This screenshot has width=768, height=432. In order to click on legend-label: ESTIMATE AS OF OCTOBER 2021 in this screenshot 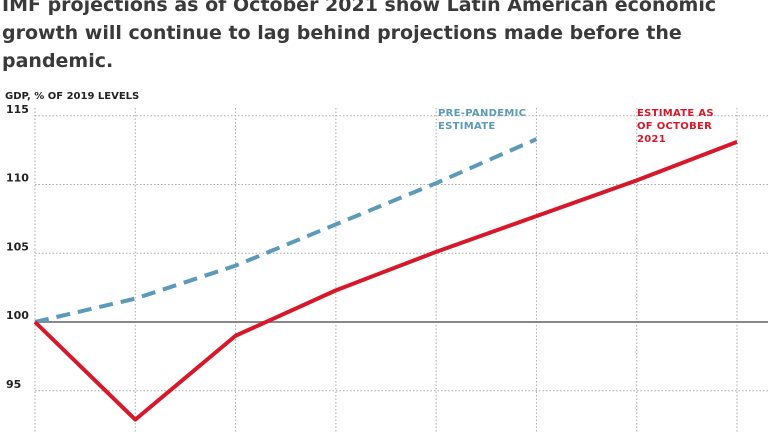, I will do `click(675, 126)`.